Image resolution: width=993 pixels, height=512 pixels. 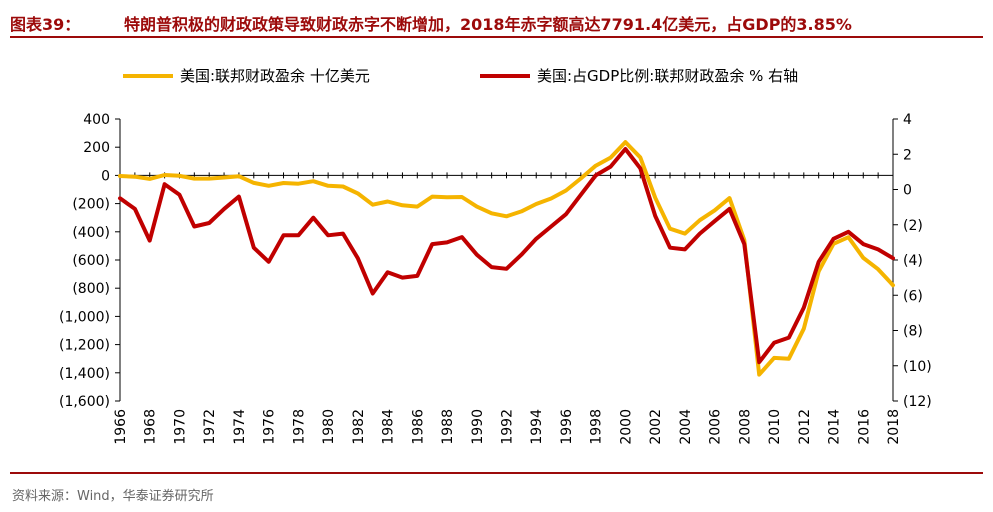 What do you see at coordinates (508, 427) in the screenshot?
I see `x-tick-label: 1992` at bounding box center [508, 427].